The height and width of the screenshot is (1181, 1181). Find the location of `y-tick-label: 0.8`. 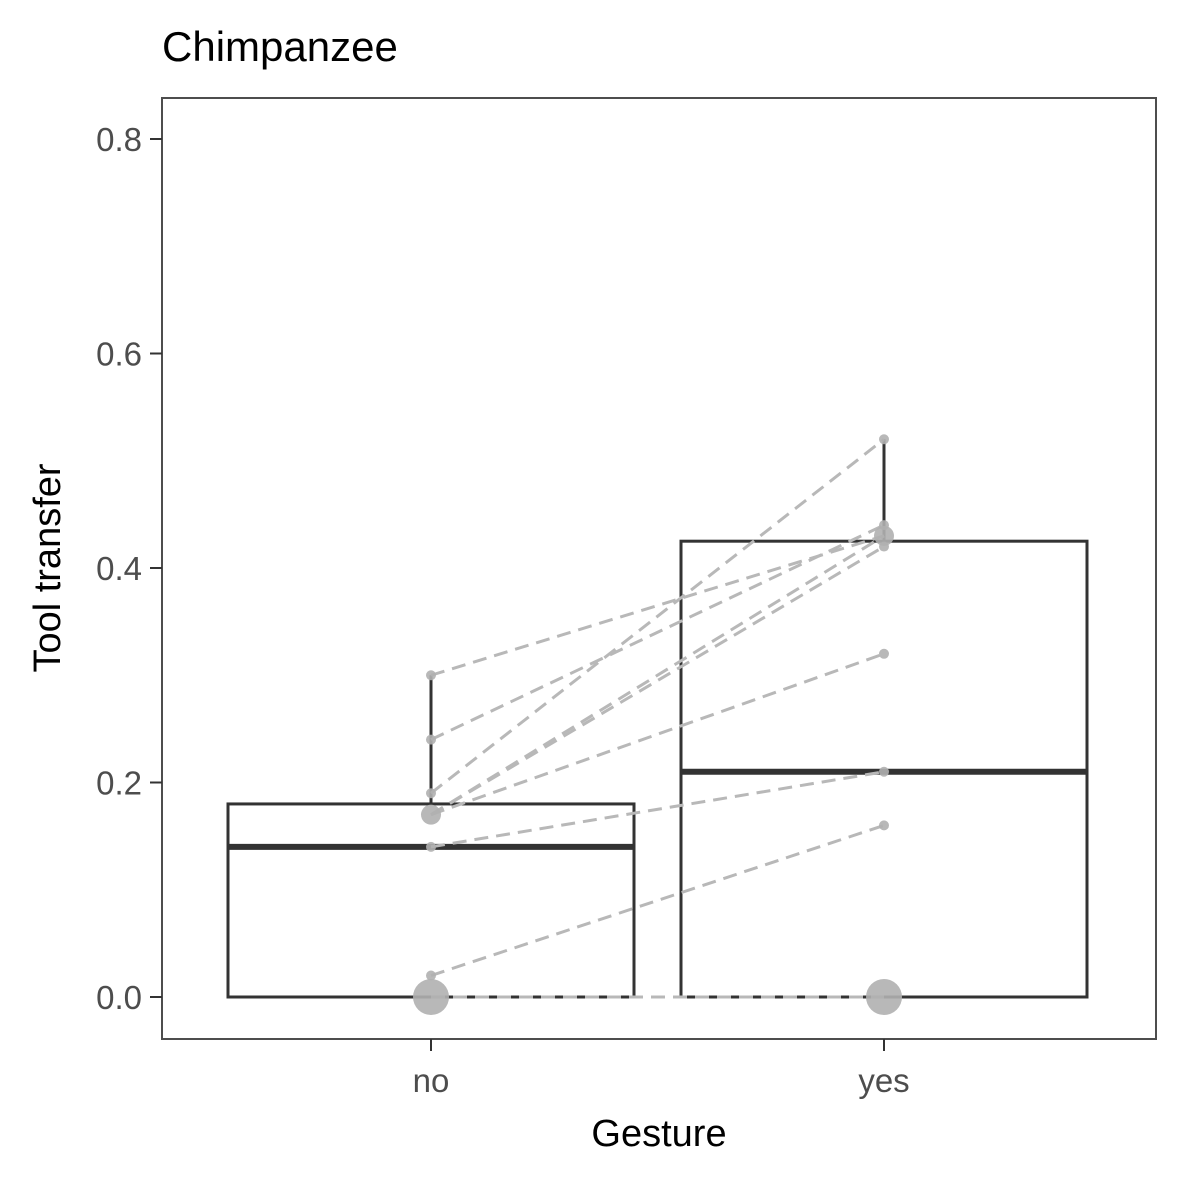

y-tick-label: 0.8 is located at coordinates (119, 139).